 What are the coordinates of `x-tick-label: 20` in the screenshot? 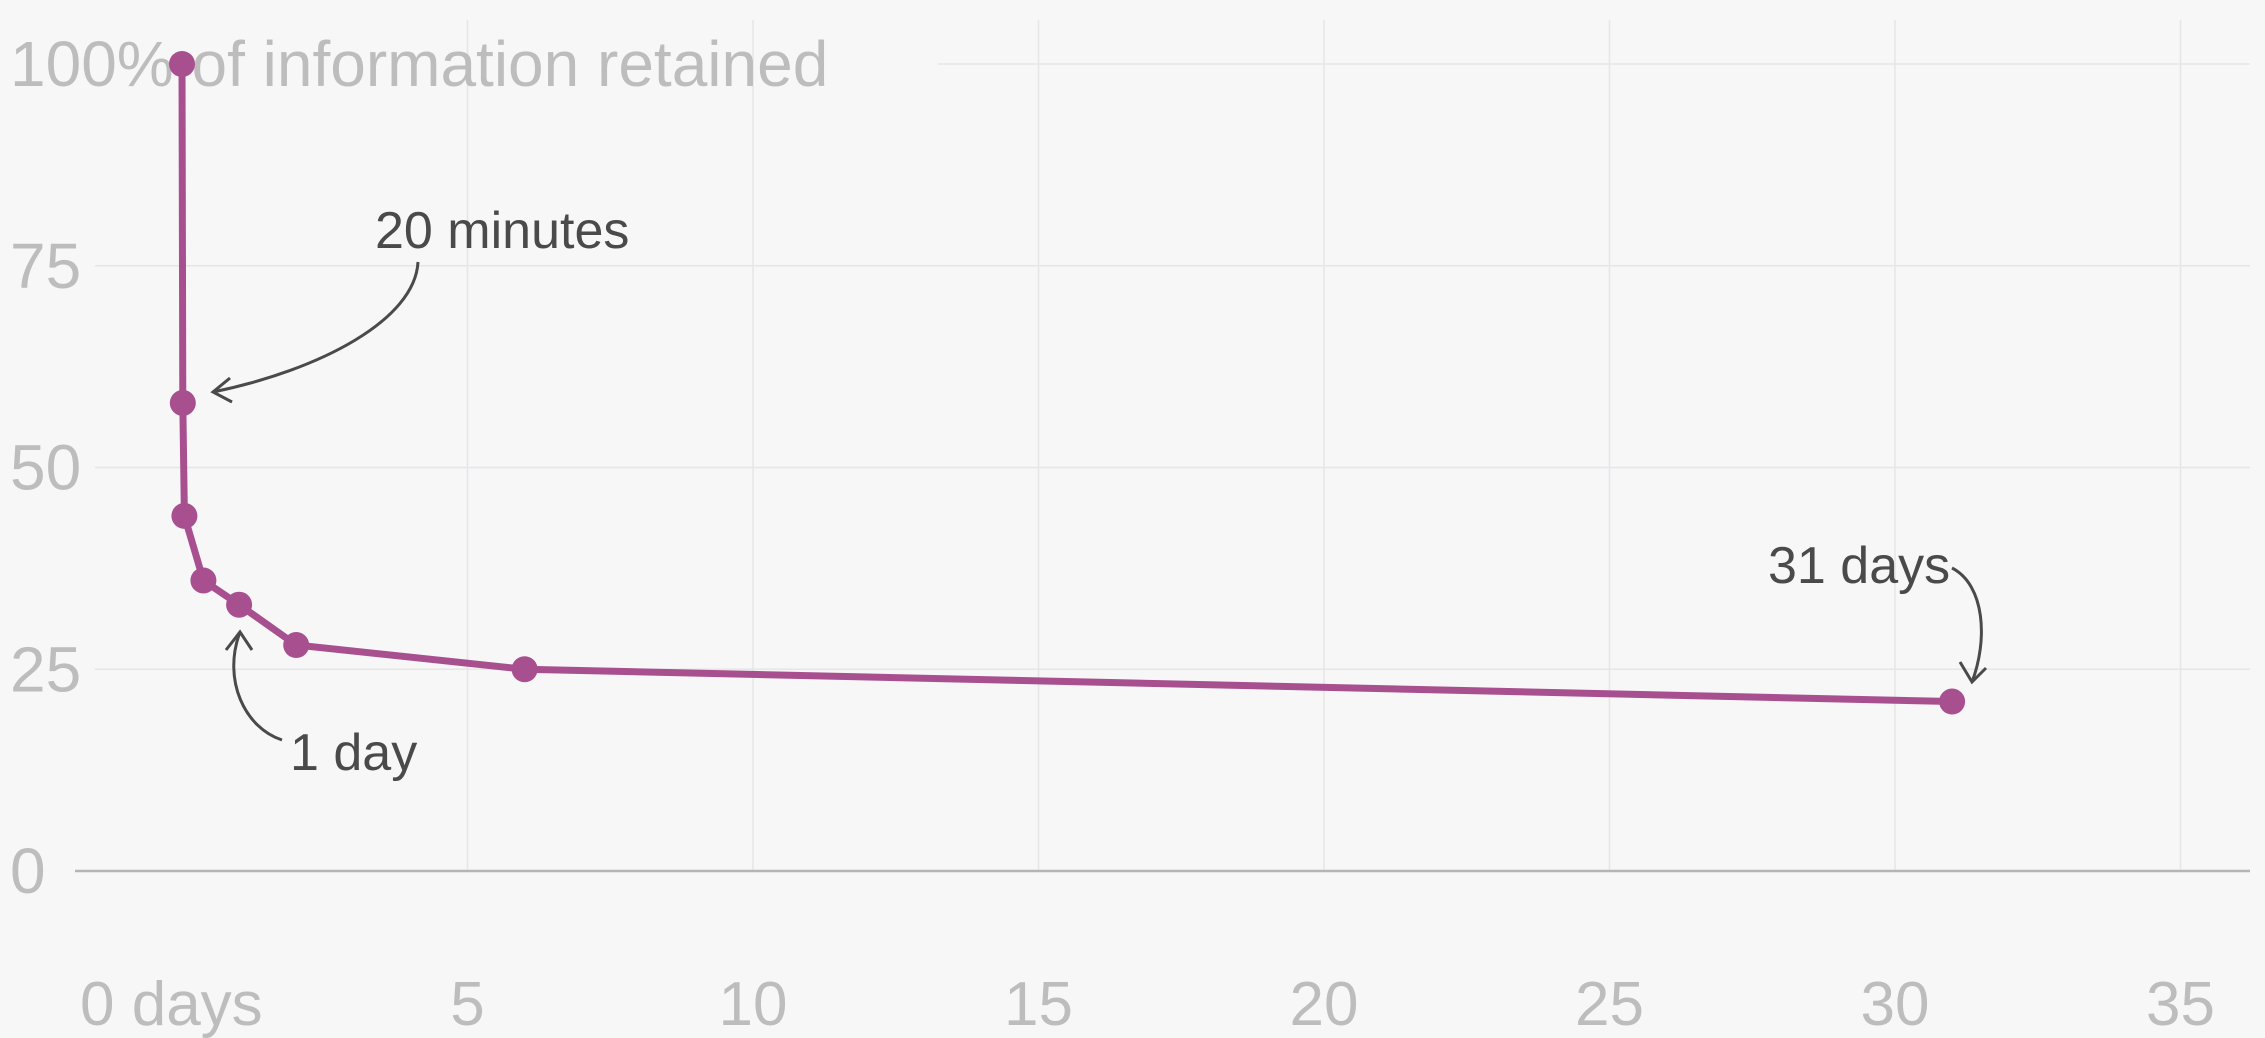 It's located at (1324, 1004).